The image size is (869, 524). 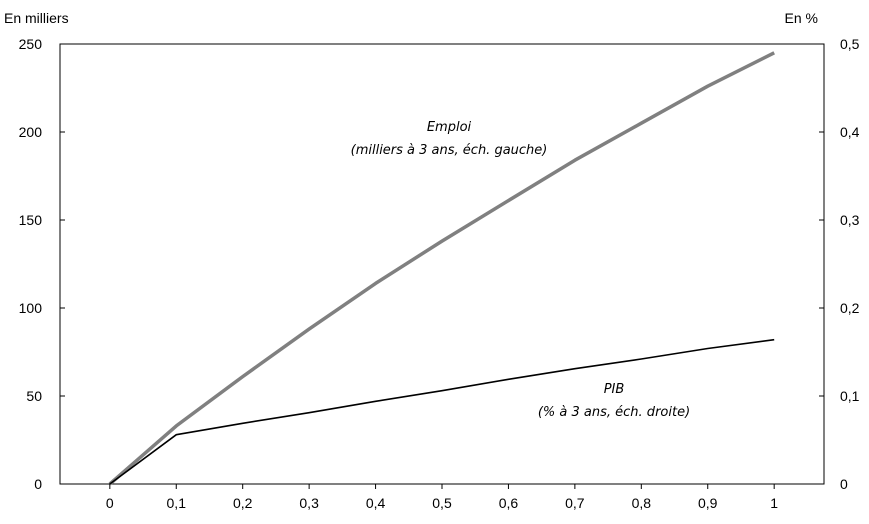 I want to click on right-y-tick-label: 0,5, so click(x=850, y=44).